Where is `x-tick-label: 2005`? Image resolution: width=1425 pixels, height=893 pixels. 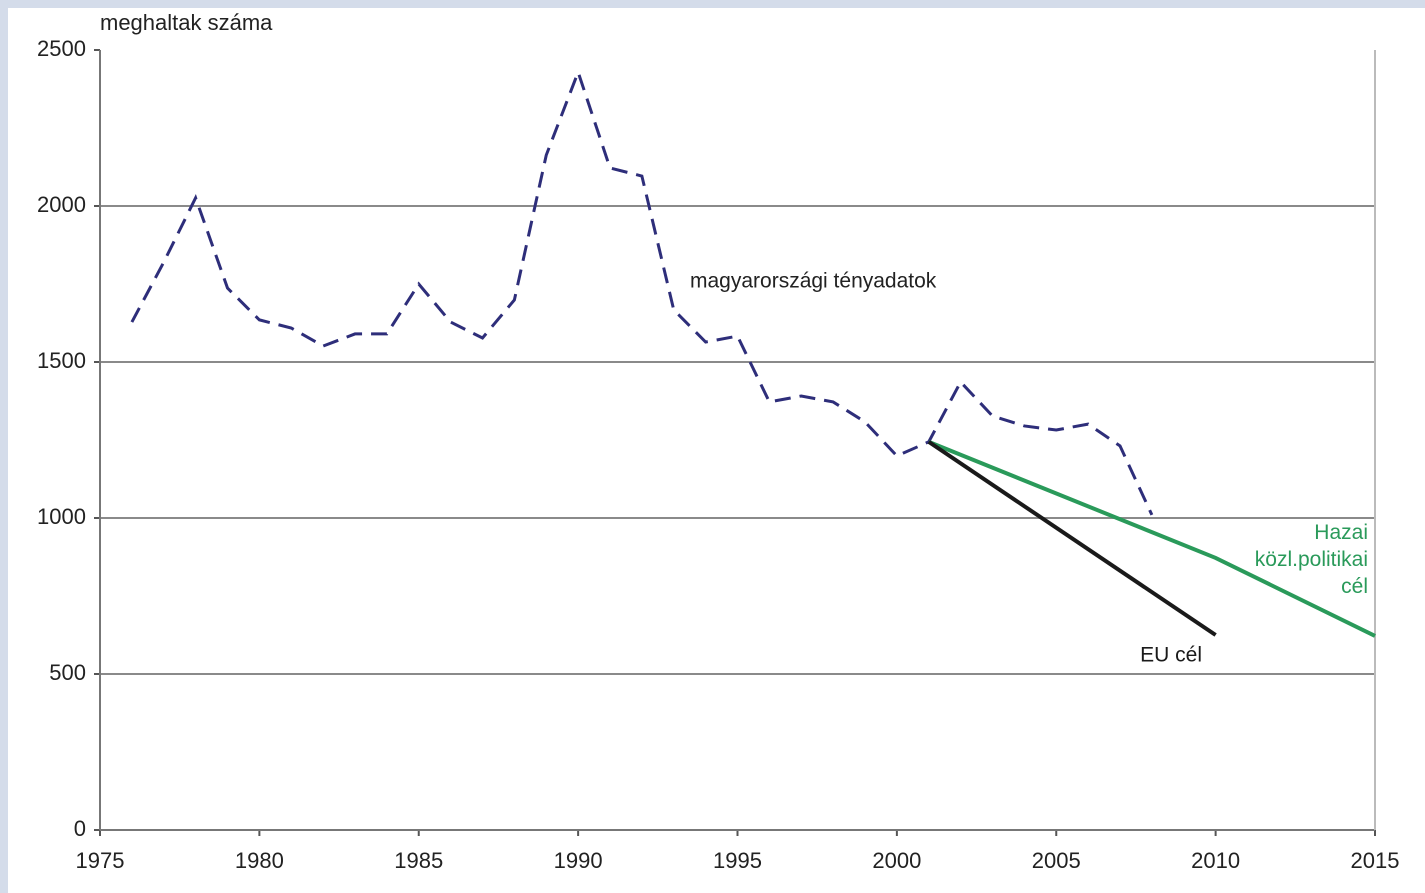
x-tick-label: 2005 is located at coordinates (1056, 860).